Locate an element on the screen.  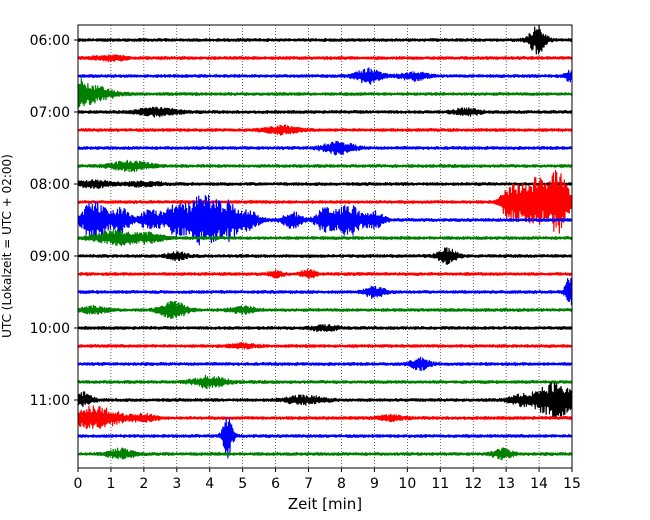
x-axis: 0 1 2 3 4 5 6 7 8 9 10 11 12 13 14 15 is located at coordinates (327, 480).